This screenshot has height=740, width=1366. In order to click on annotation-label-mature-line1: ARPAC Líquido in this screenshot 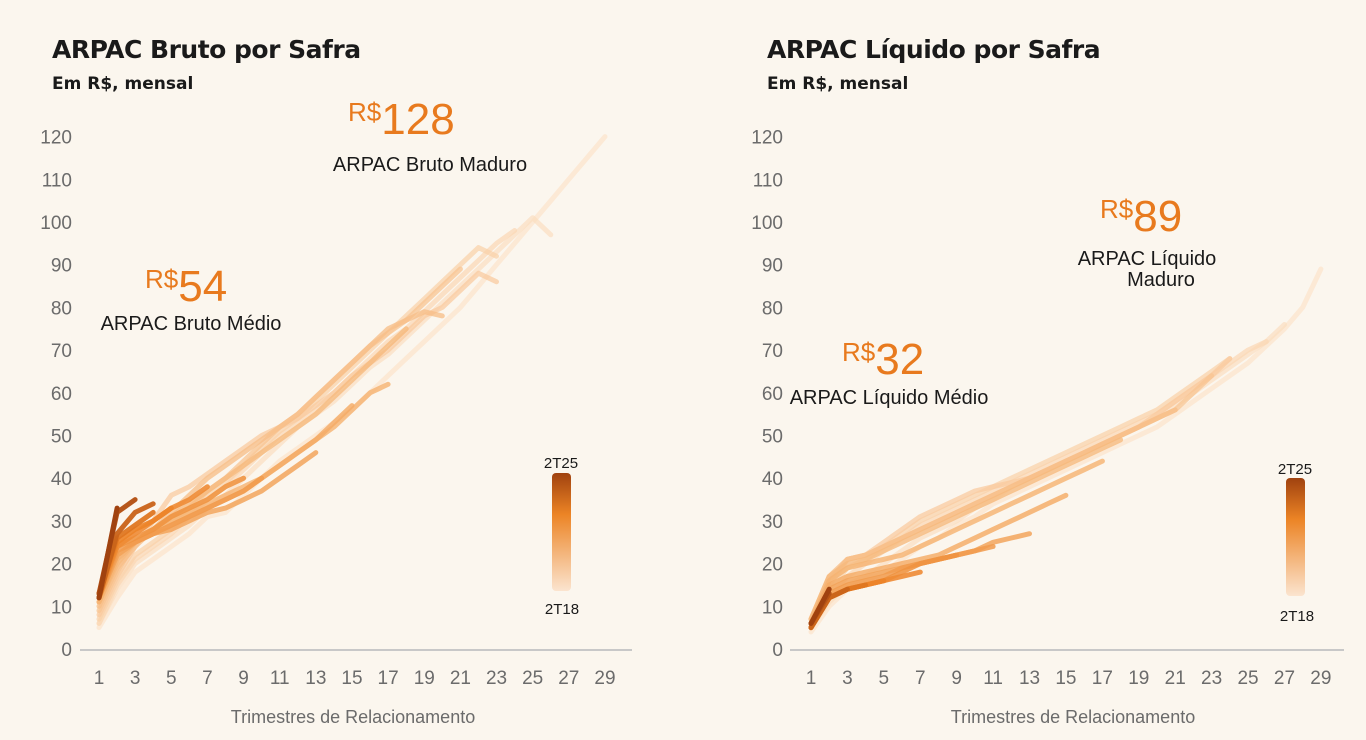, I will do `click(1147, 259)`.